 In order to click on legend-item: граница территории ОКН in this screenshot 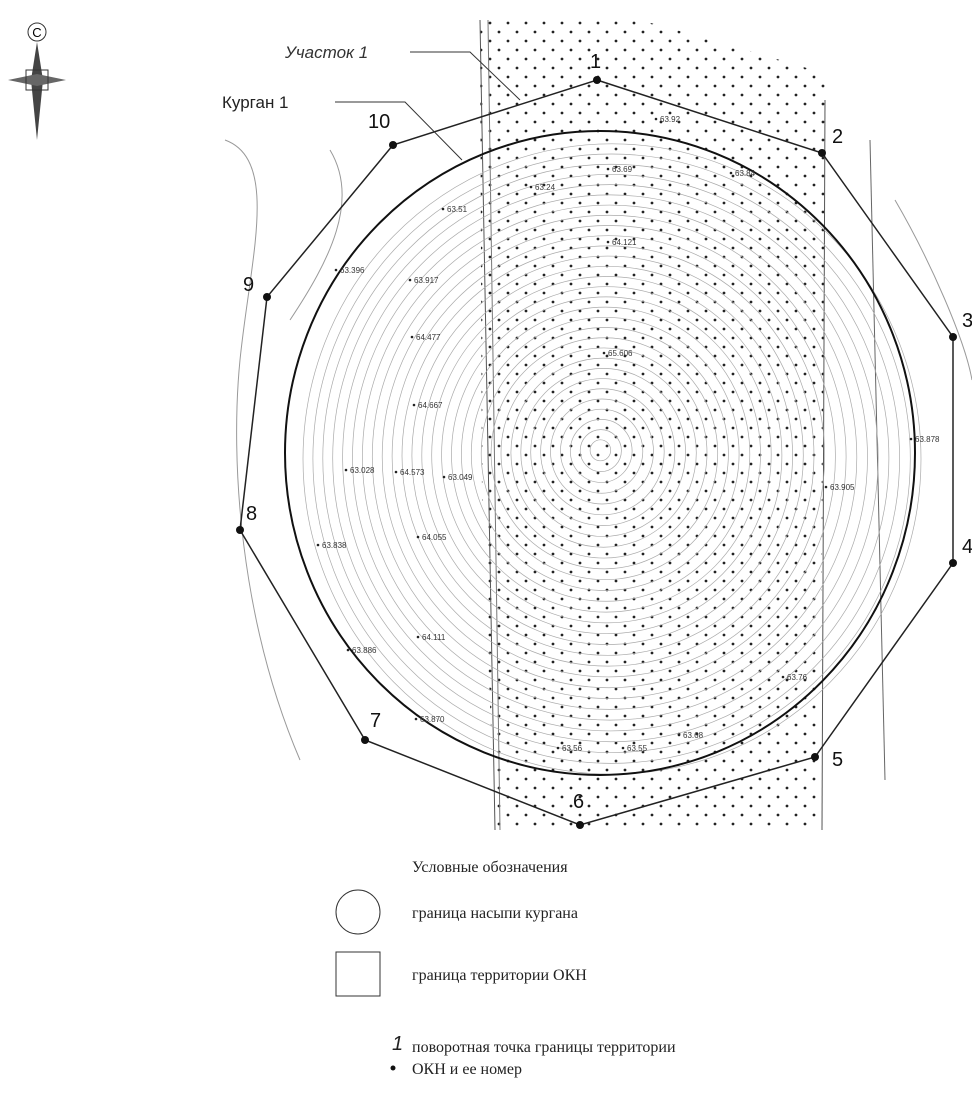, I will do `click(499, 975)`.